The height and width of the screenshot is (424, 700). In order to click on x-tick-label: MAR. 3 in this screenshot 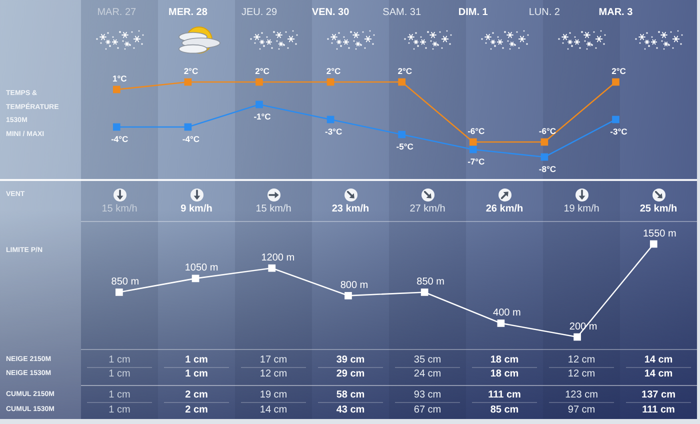, I will do `click(616, 12)`.